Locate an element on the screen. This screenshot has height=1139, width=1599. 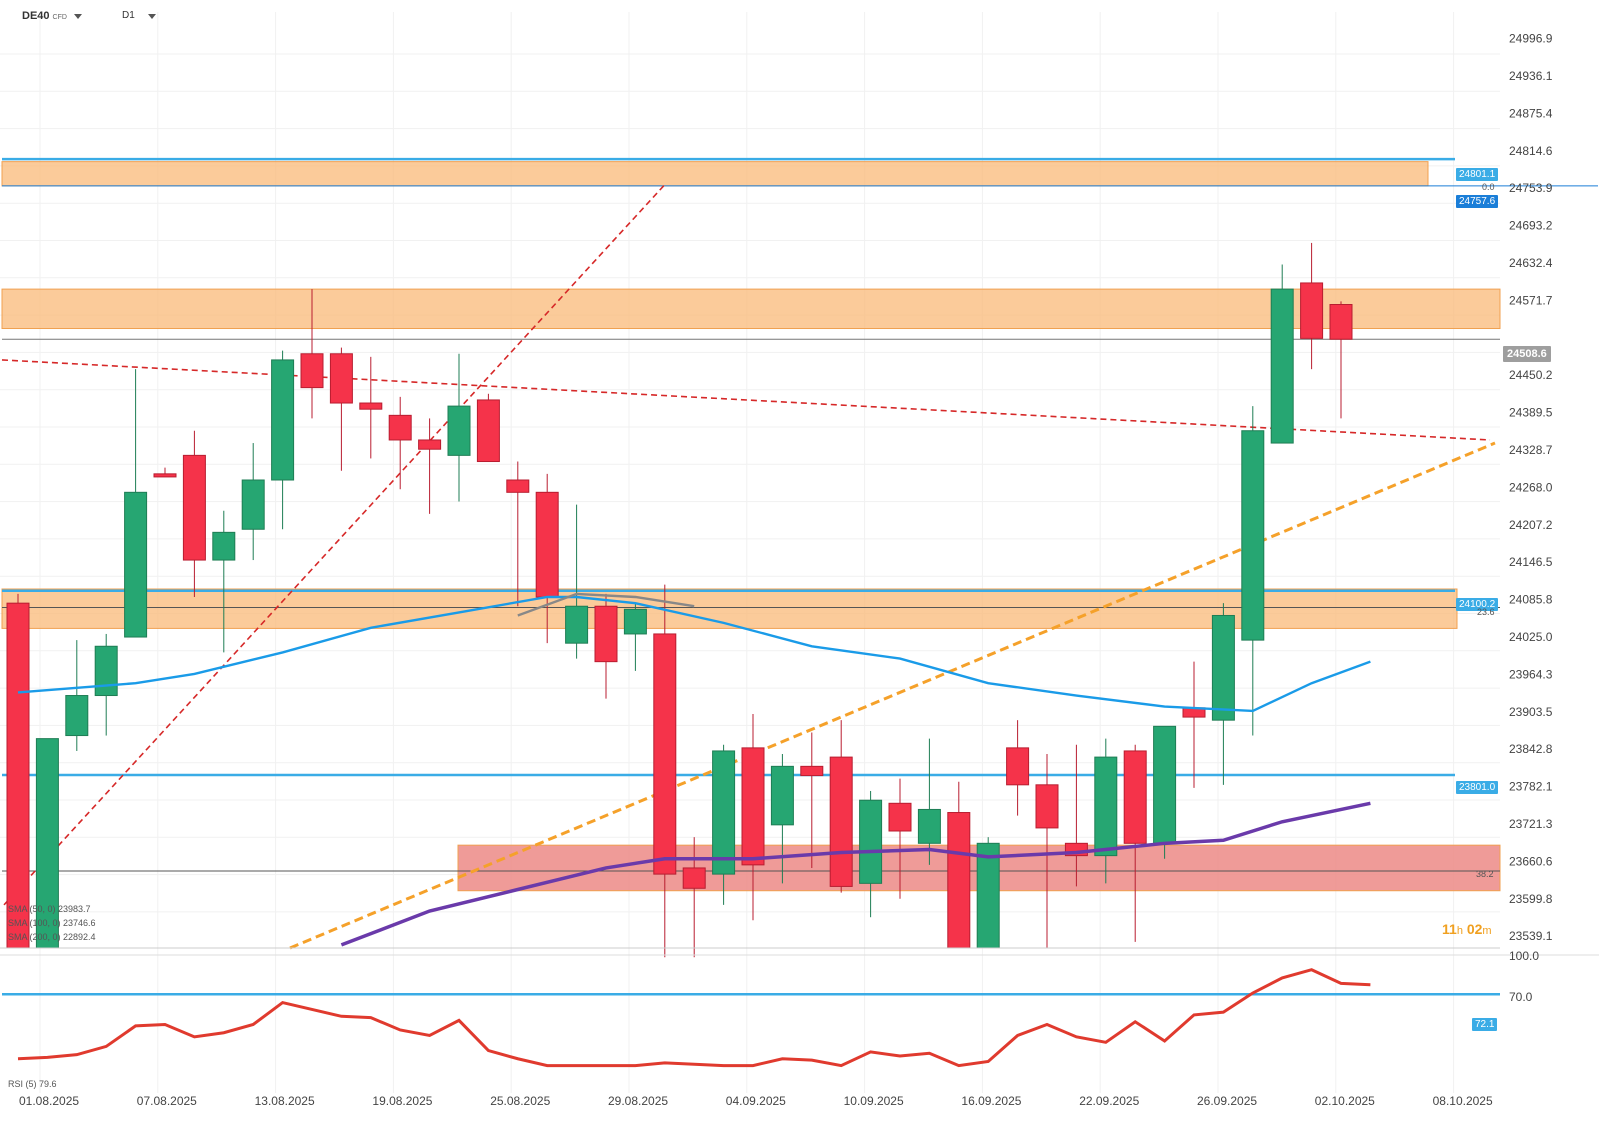
x-tick-label: 16.09.2025 is located at coordinates (991, 1101).